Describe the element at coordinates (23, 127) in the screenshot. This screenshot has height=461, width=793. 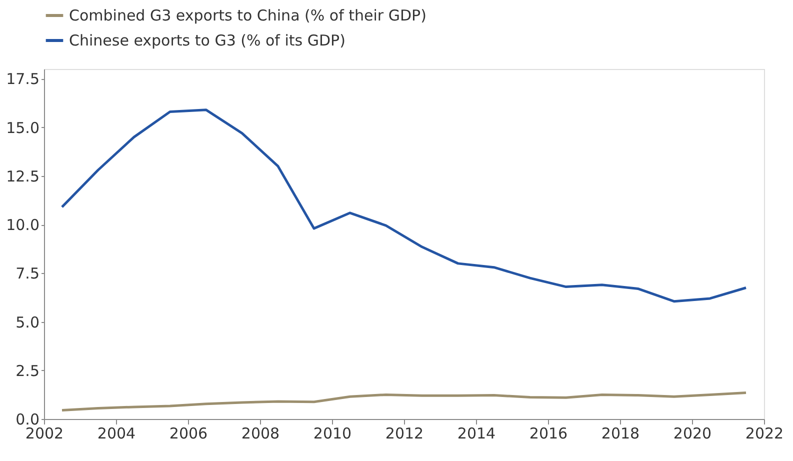
I see `y-tick-label: 15.0` at that location.